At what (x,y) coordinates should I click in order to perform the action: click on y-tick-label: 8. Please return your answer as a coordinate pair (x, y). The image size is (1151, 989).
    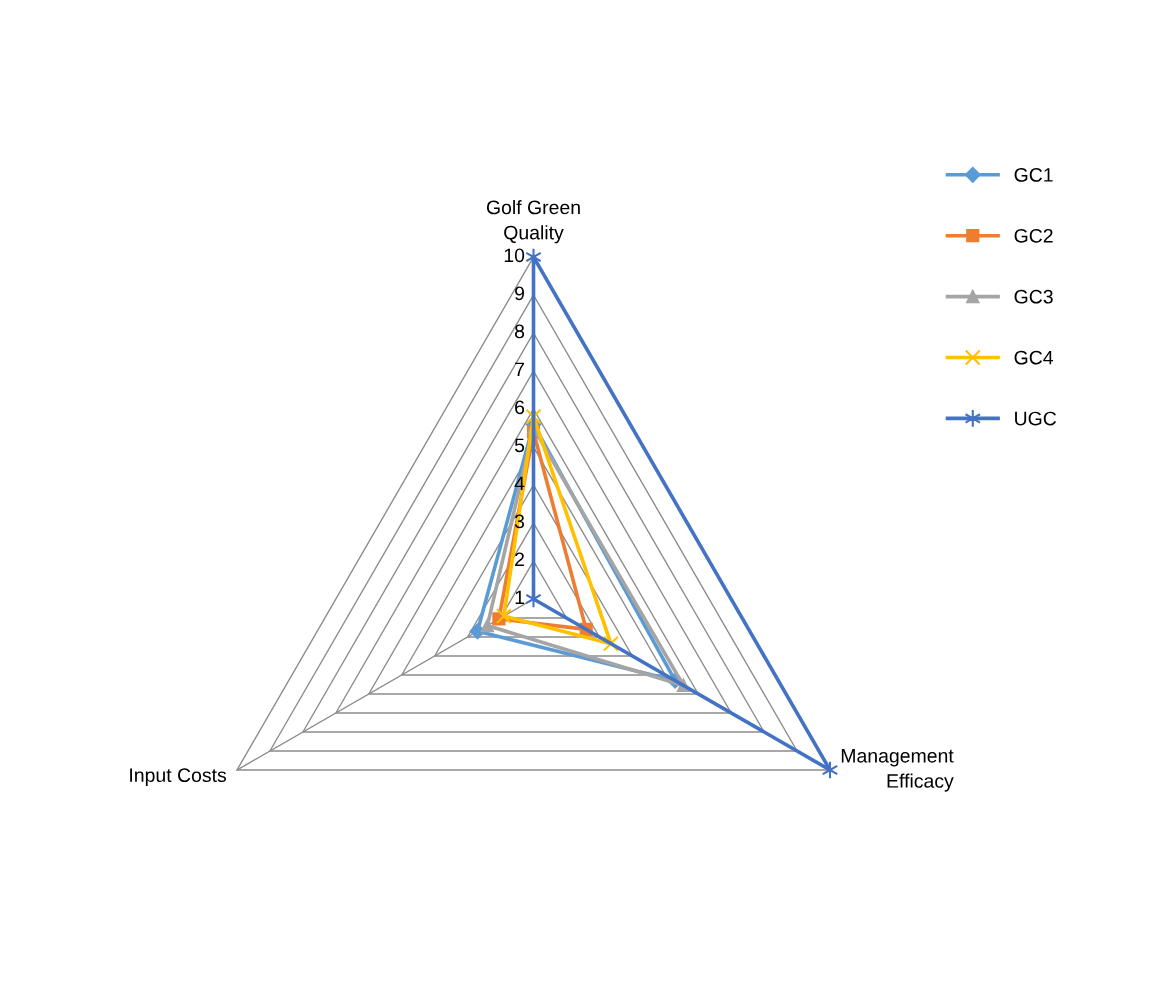
    Looking at the image, I should click on (519, 331).